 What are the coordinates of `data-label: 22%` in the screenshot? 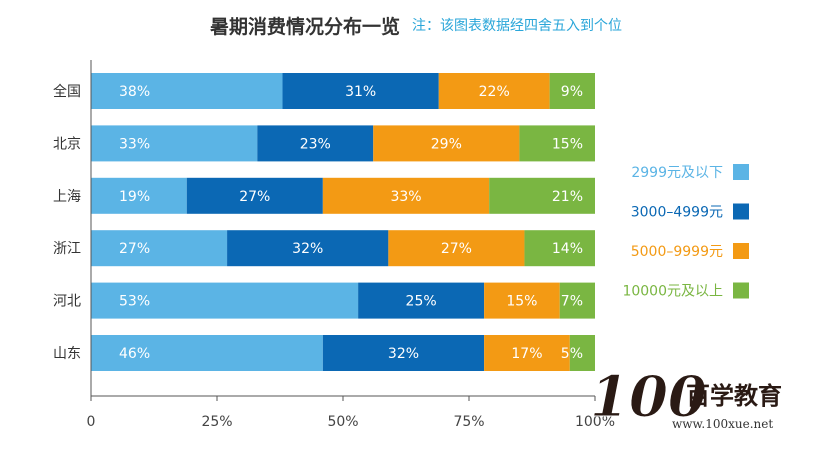 It's located at (494, 92).